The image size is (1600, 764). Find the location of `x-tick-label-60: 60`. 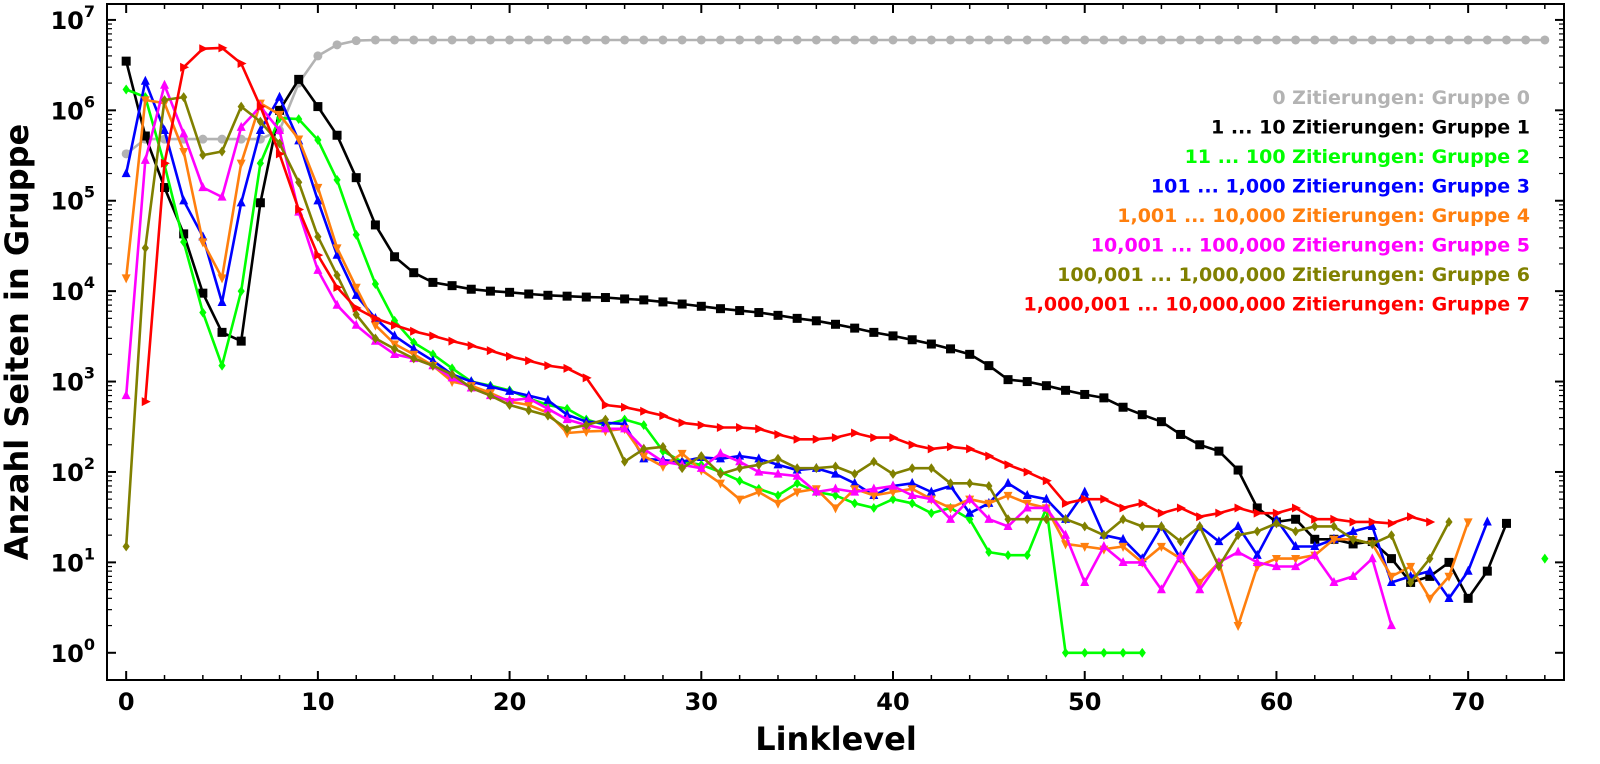

x-tick-label-60: 60 is located at coordinates (1276, 702).